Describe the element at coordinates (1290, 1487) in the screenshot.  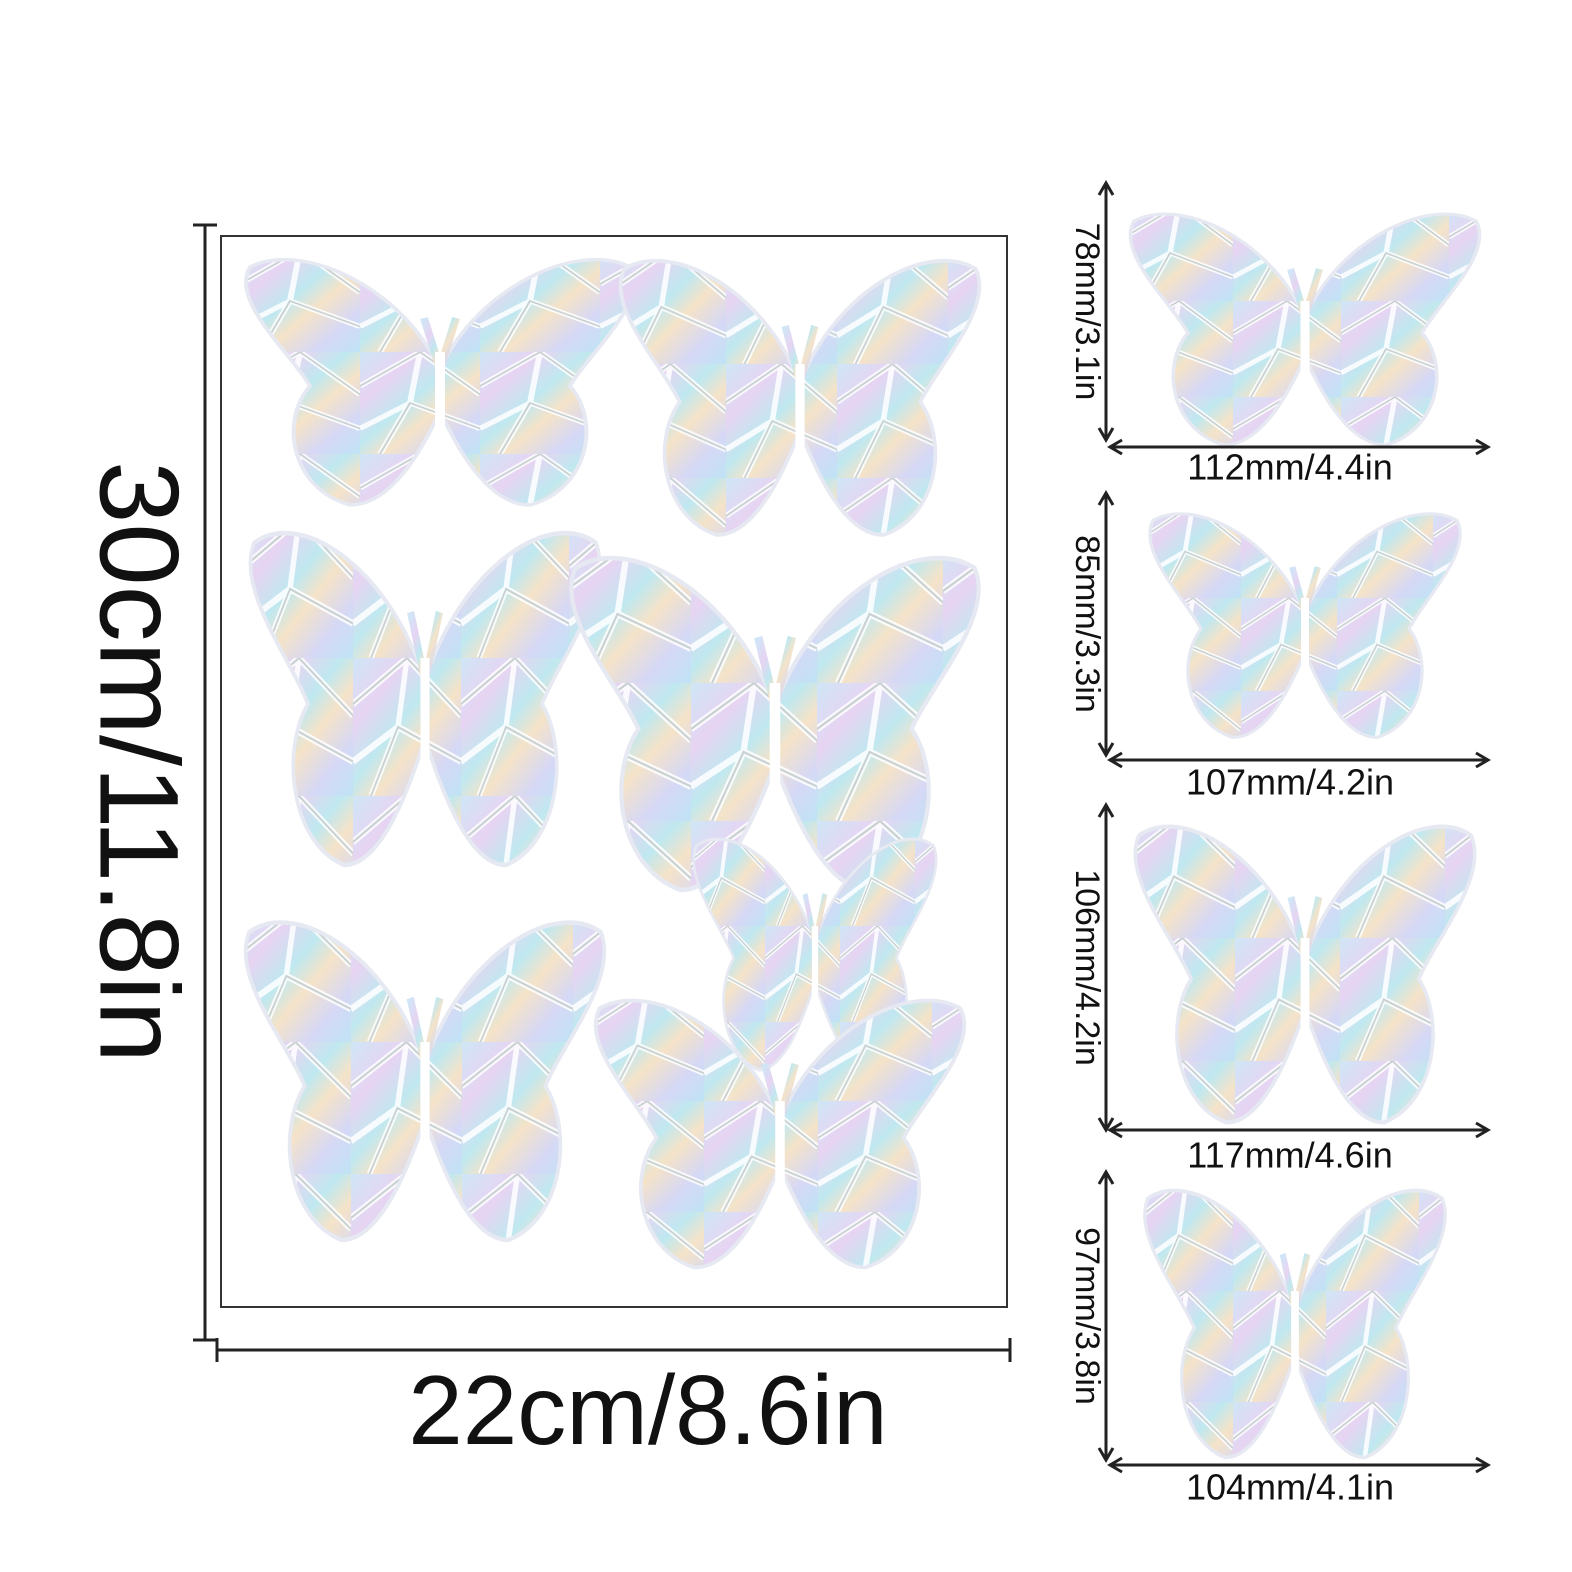
I see `sticker-width-label: 104mm/4.1in` at that location.